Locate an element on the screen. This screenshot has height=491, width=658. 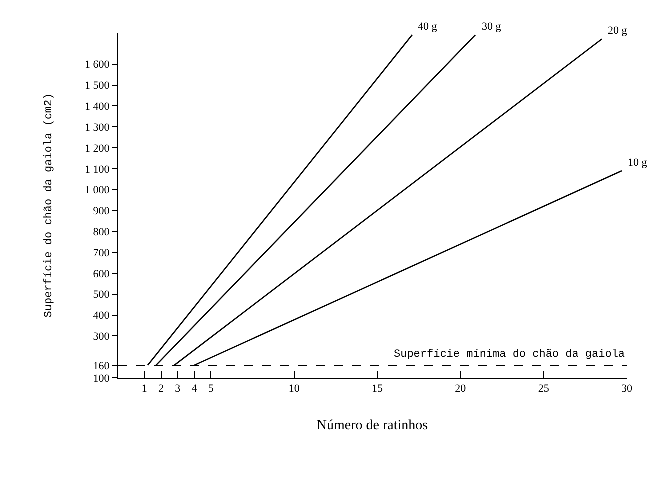
series-label: 30 g is located at coordinates (492, 27).